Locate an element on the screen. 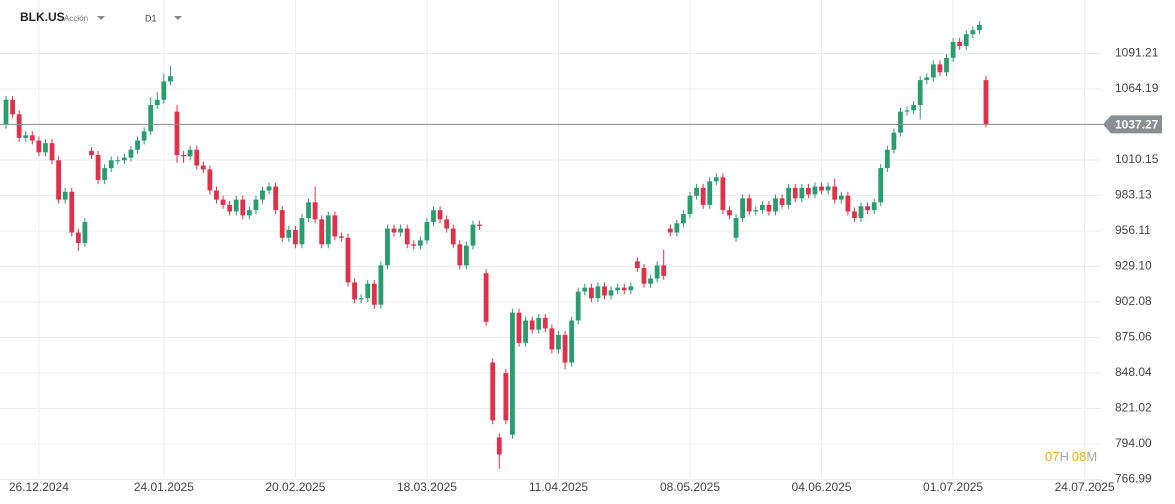 The height and width of the screenshot is (504, 1175). y-tick-label: 1010.15 is located at coordinates (1137, 159).